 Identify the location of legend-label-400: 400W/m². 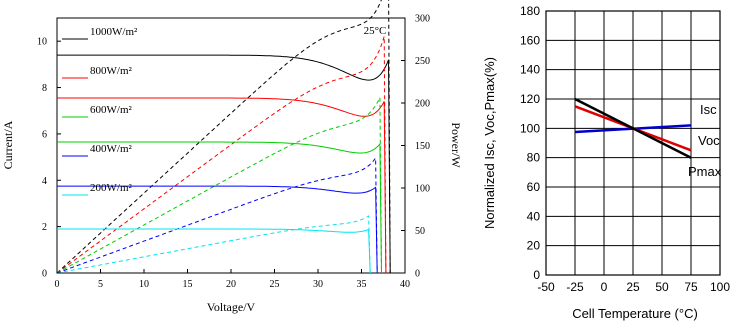
(111, 149).